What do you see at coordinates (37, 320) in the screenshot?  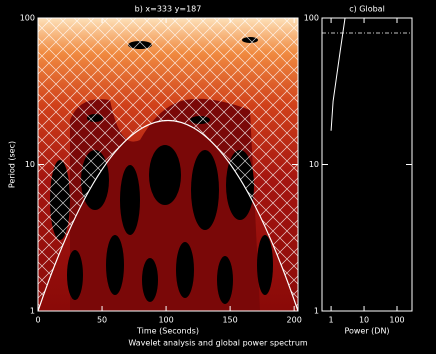 I see `x-tick-label: 0` at bounding box center [37, 320].